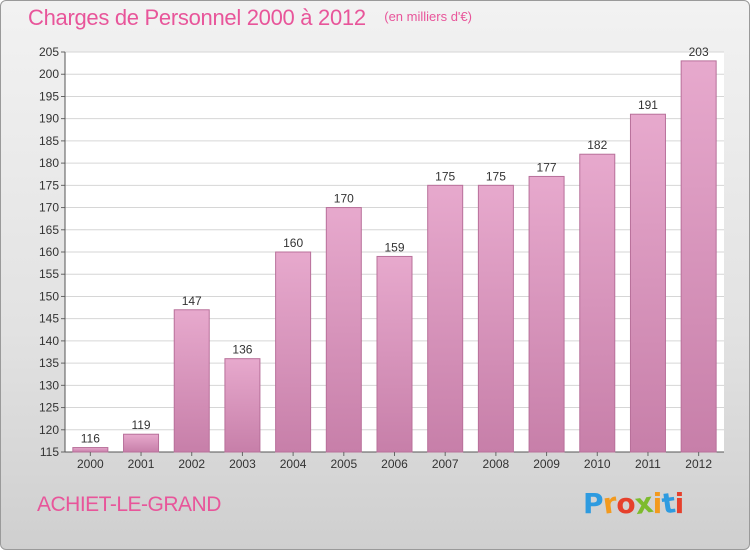  Describe the element at coordinates (593, 503) in the screenshot. I see `logo-letter: P` at that location.